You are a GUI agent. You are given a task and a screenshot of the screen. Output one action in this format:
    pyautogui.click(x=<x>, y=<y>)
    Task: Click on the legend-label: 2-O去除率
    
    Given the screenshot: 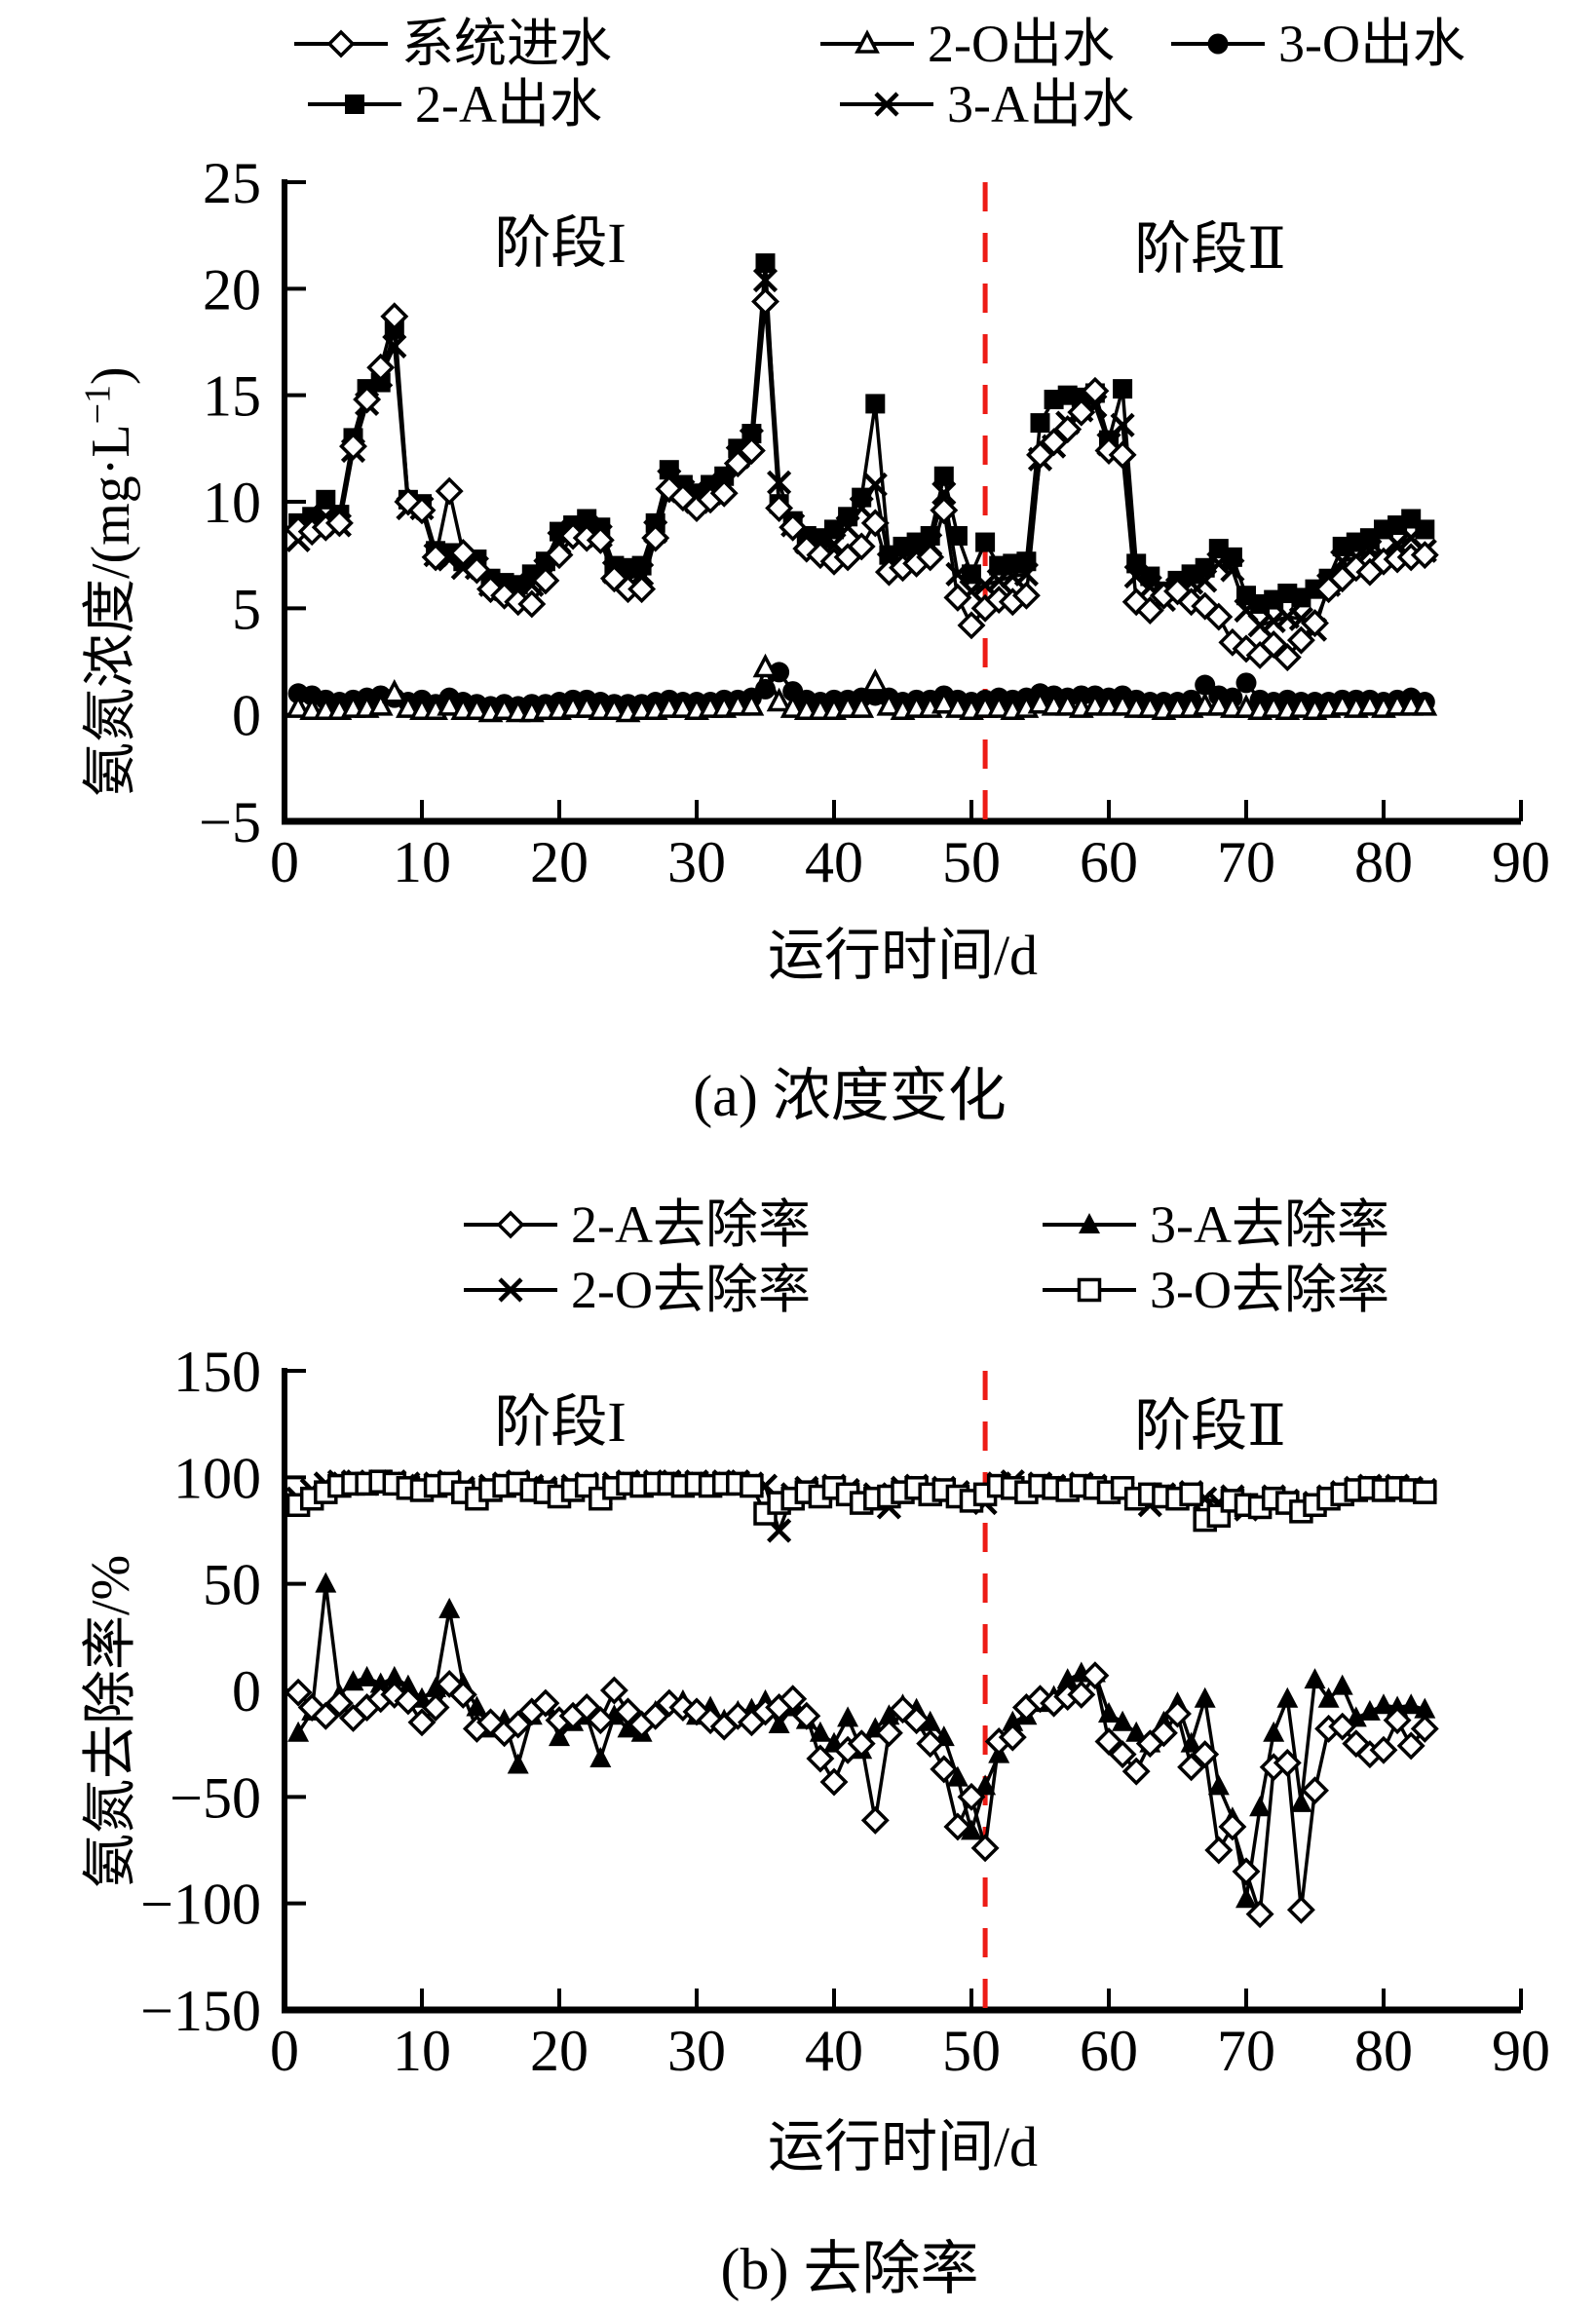 What is the action you would take?
    pyautogui.click(x=691, y=1290)
    